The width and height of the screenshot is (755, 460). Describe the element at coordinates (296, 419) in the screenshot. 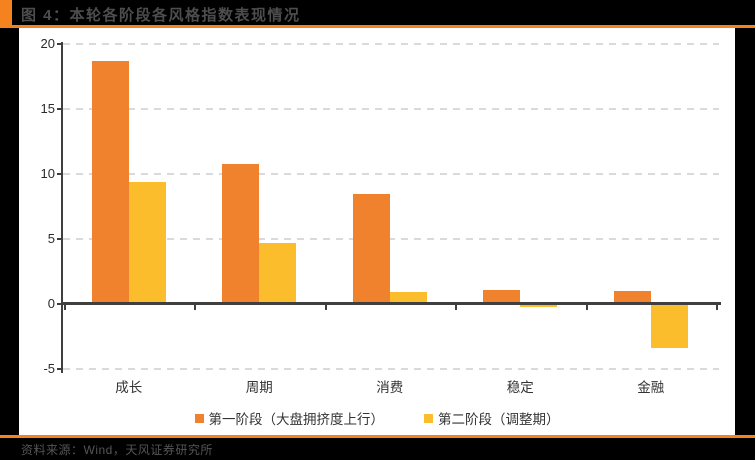

I see `legend-label-series1: 第一阶段（大盘拥挤度上行）` at that location.